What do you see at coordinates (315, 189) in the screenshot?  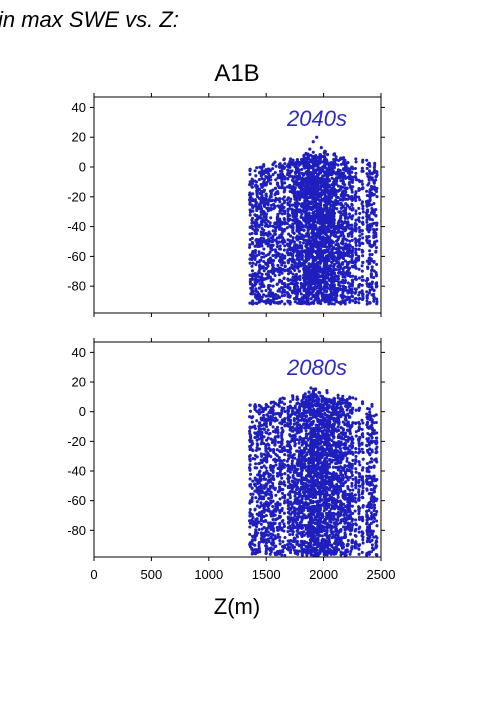 I see `panel-2040s-point-1938` at bounding box center [315, 189].